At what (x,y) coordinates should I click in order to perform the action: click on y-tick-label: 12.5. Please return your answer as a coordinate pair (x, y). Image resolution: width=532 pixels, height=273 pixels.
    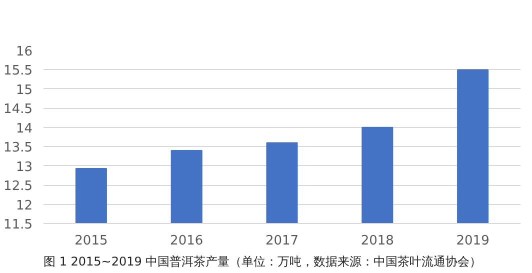
    Looking at the image, I should click on (18, 186).